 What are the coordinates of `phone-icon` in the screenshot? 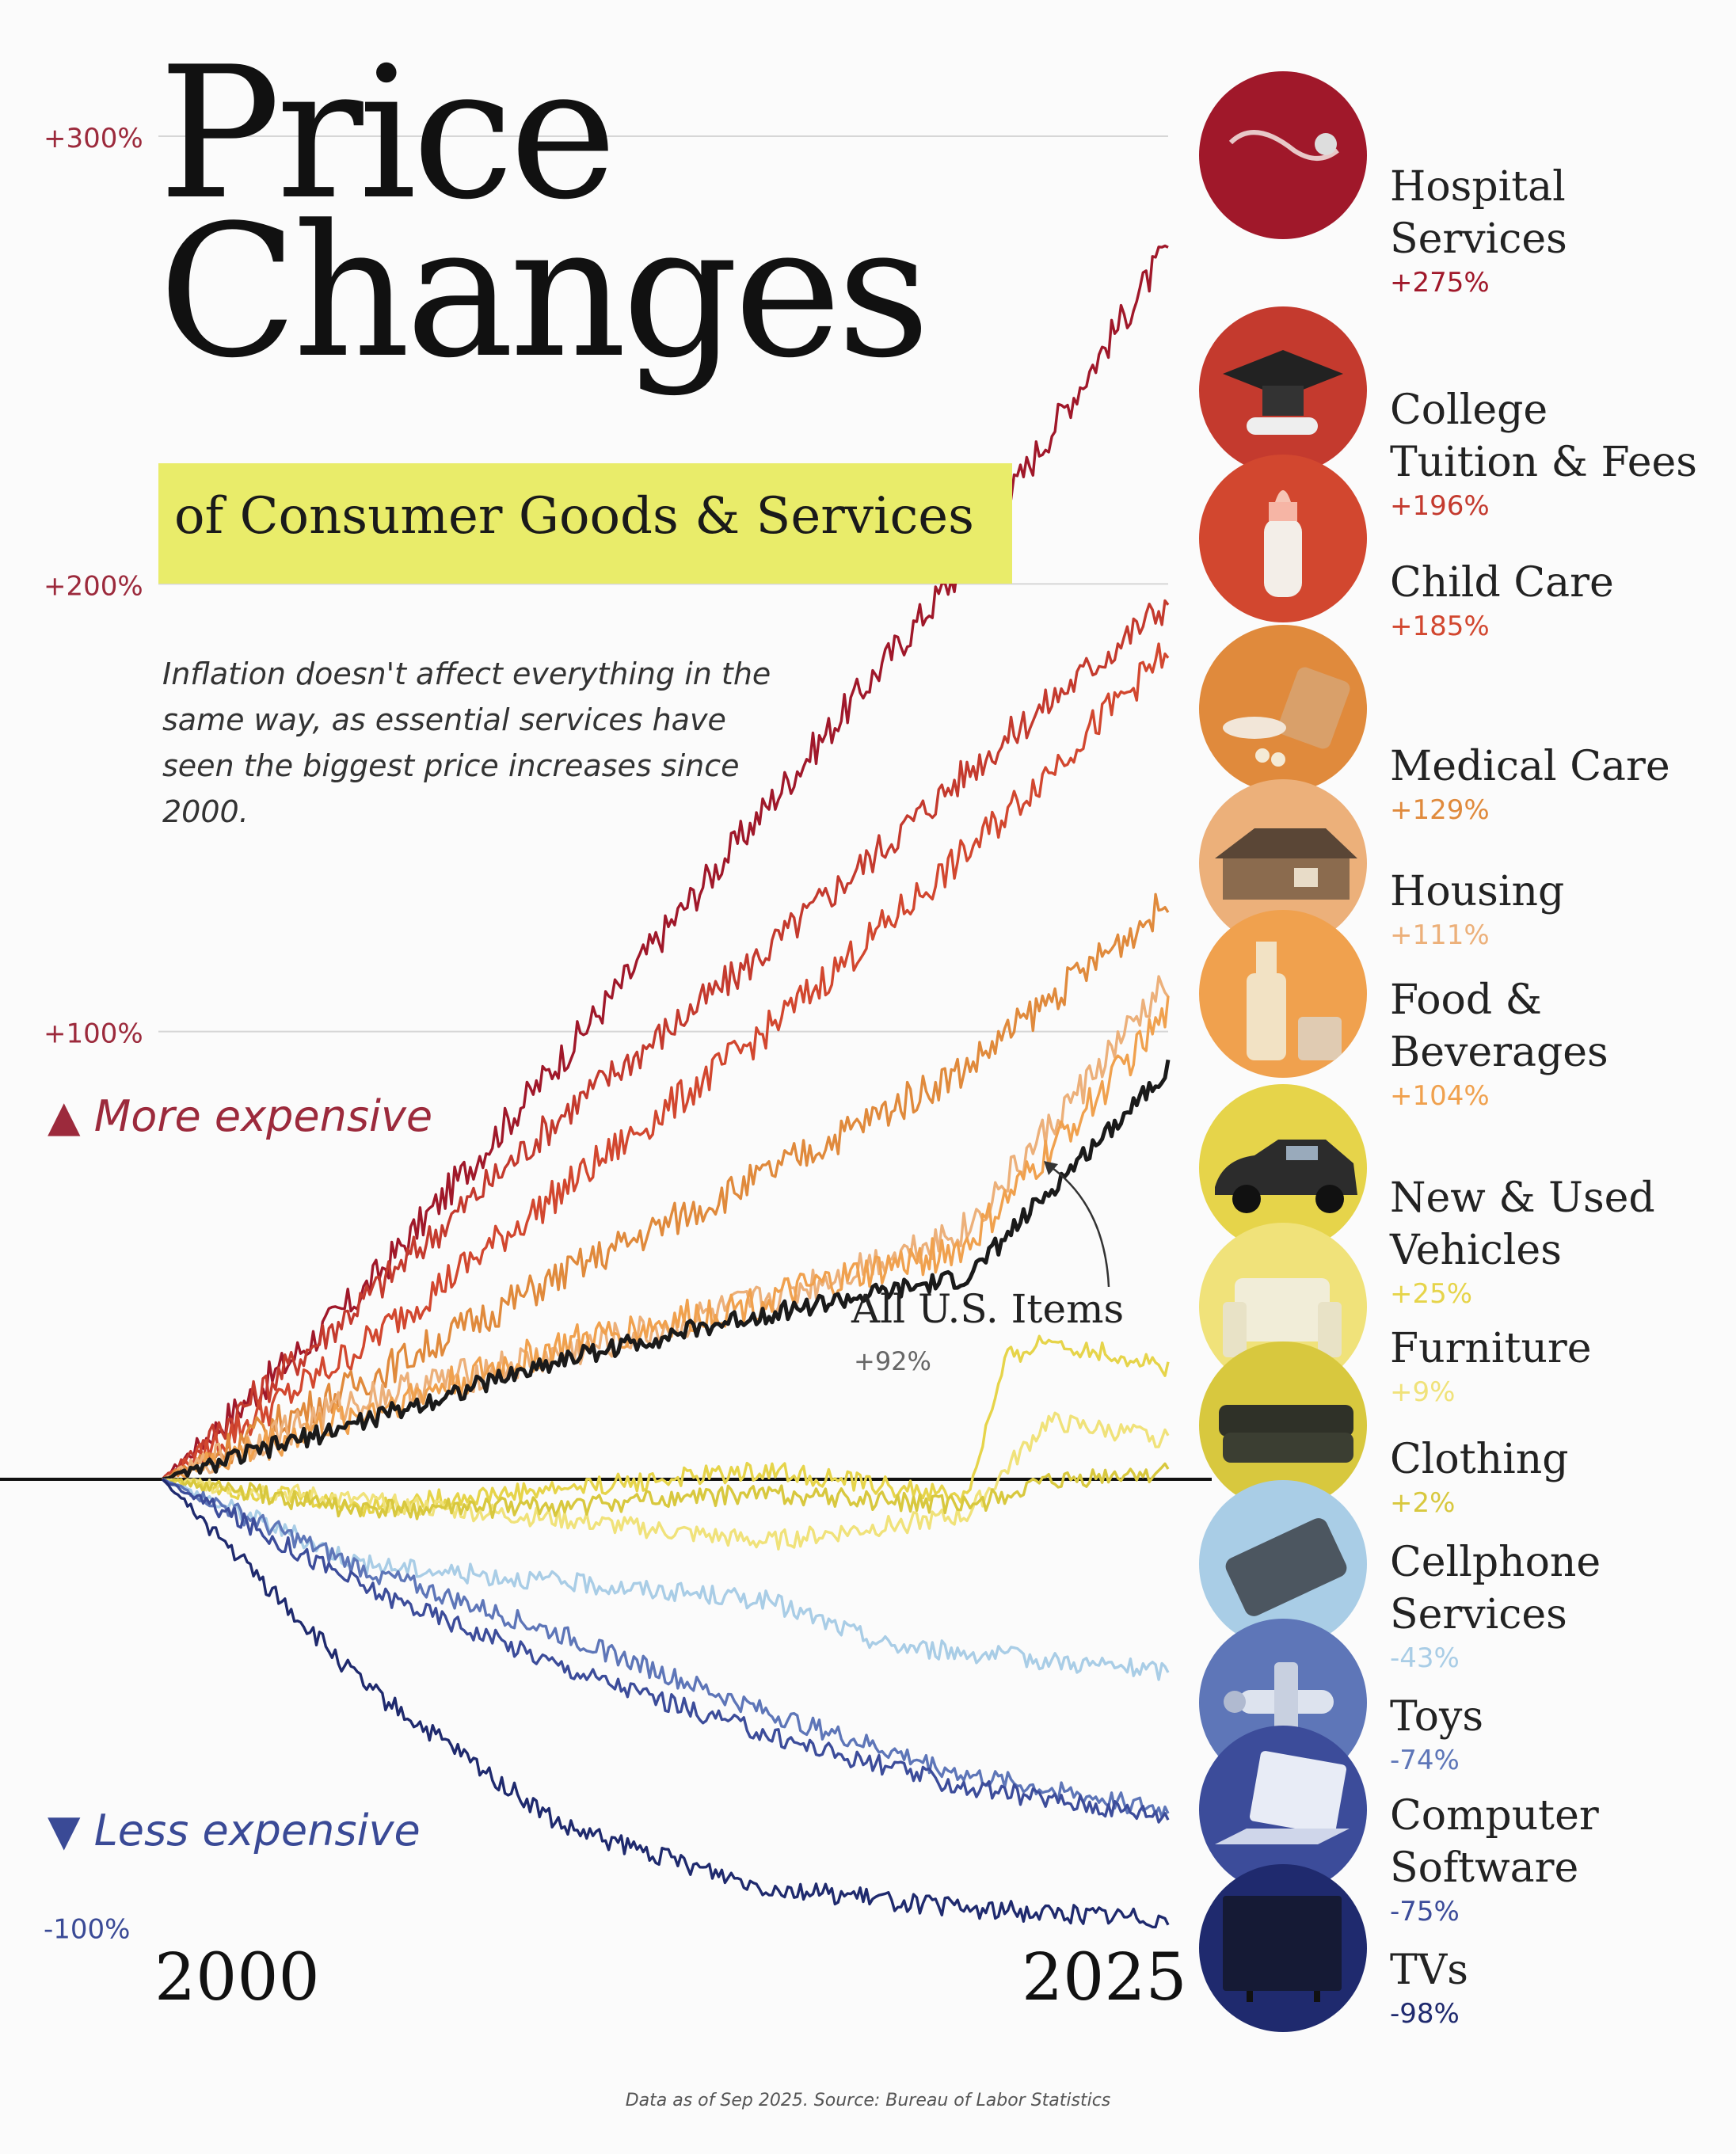 It's located at (1286, 1567).